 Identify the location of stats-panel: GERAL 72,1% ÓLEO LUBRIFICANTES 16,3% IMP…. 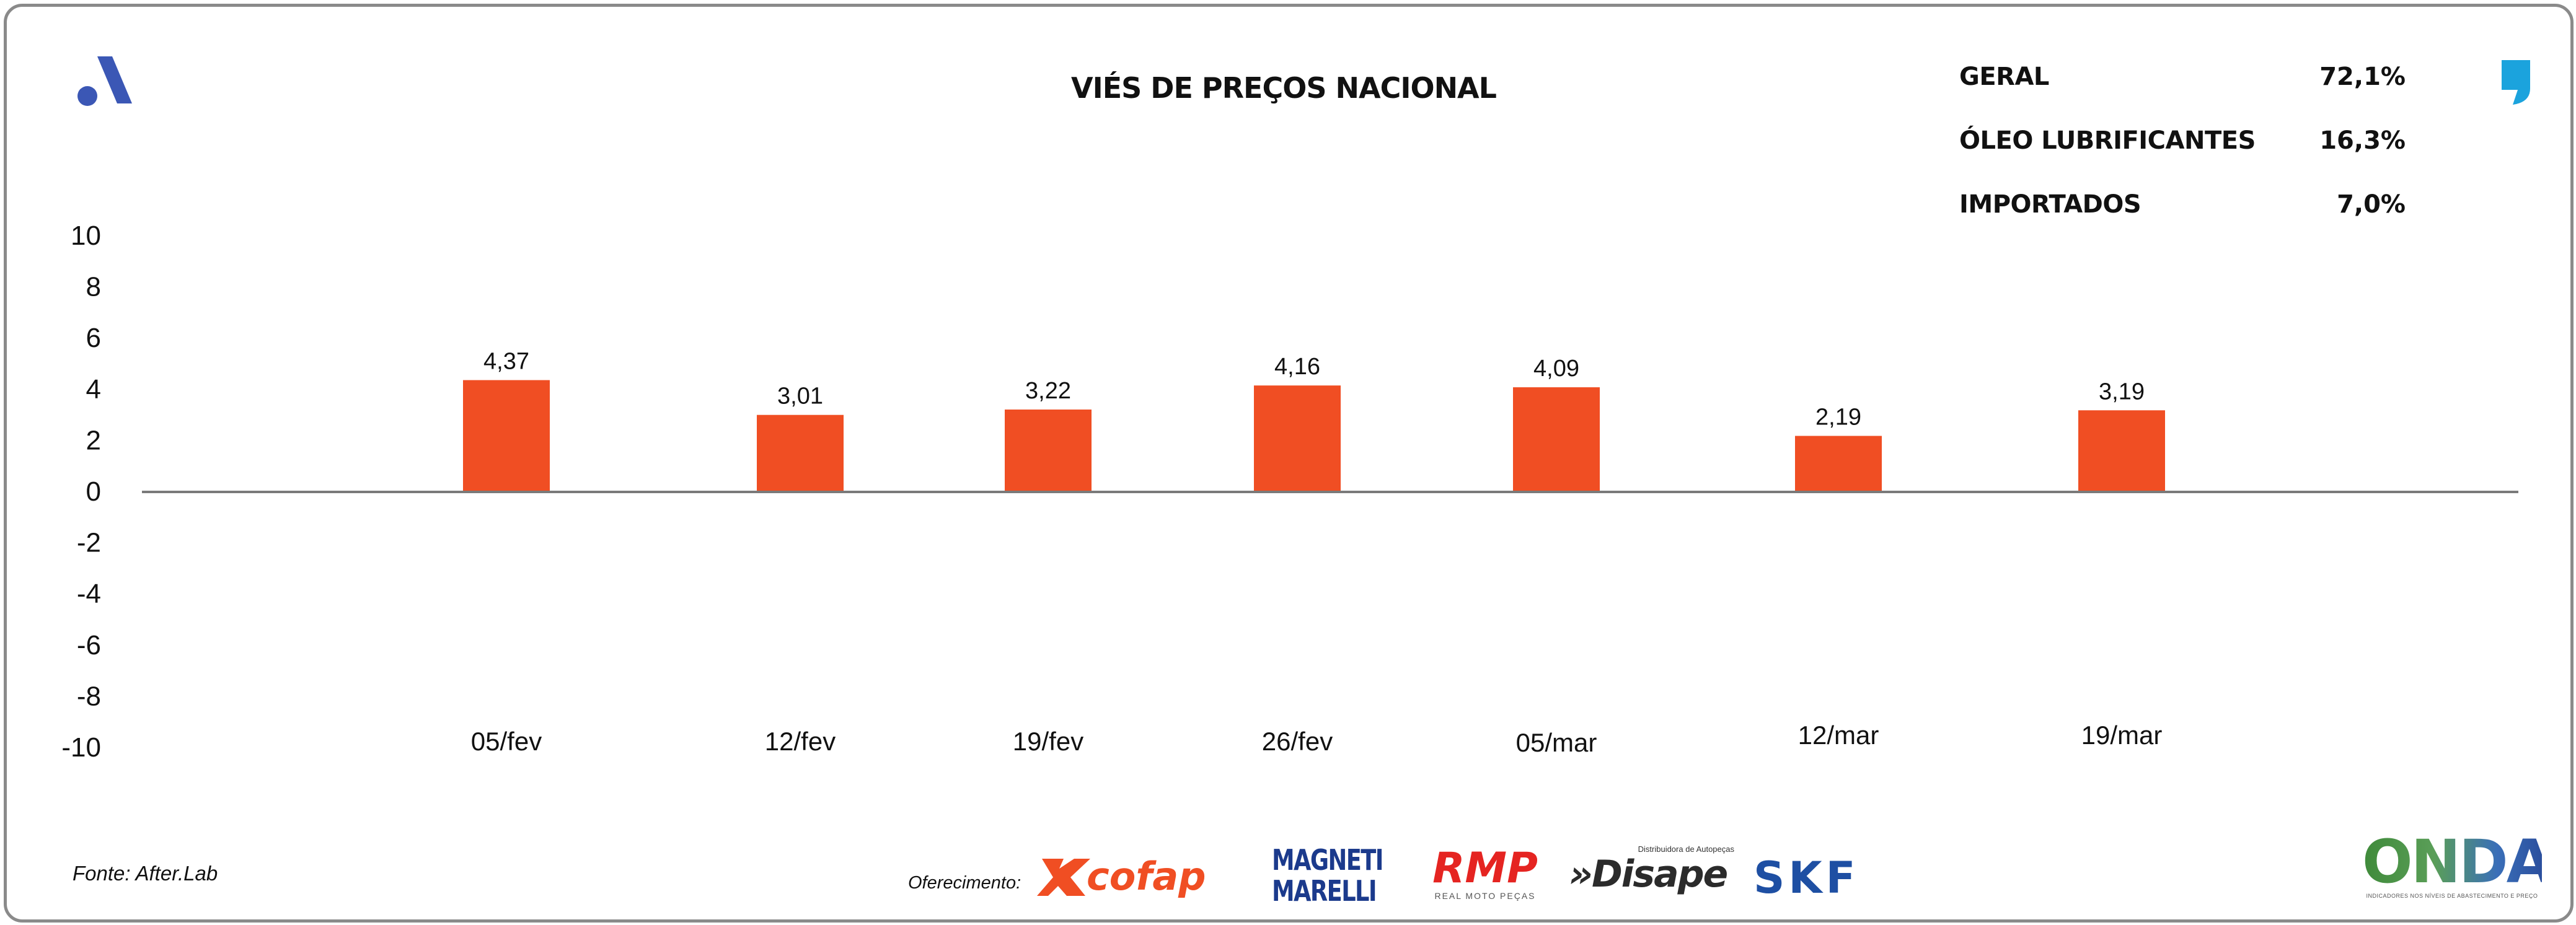
(2182, 158).